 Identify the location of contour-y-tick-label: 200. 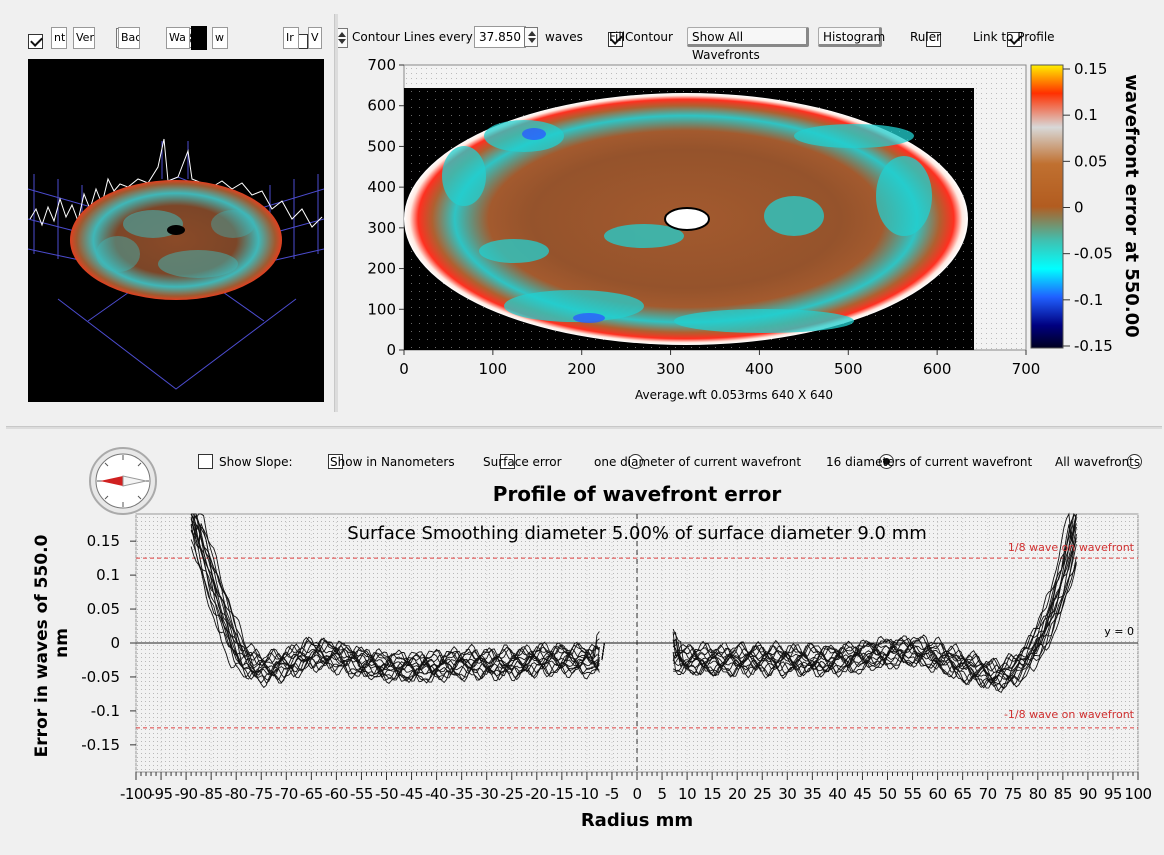
(381, 269).